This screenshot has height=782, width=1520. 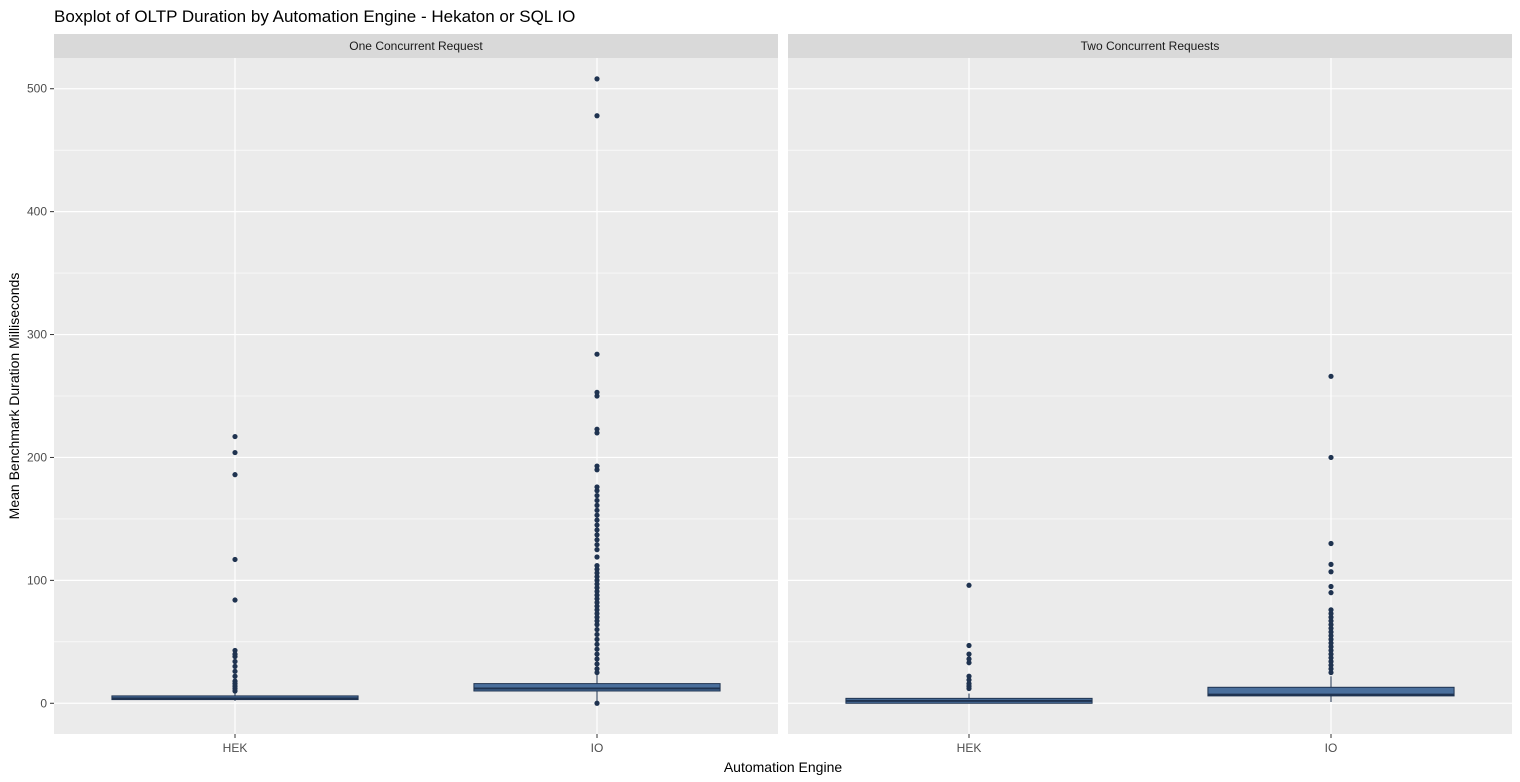 I want to click on y-tick-label: 100, so click(x=37, y=580).